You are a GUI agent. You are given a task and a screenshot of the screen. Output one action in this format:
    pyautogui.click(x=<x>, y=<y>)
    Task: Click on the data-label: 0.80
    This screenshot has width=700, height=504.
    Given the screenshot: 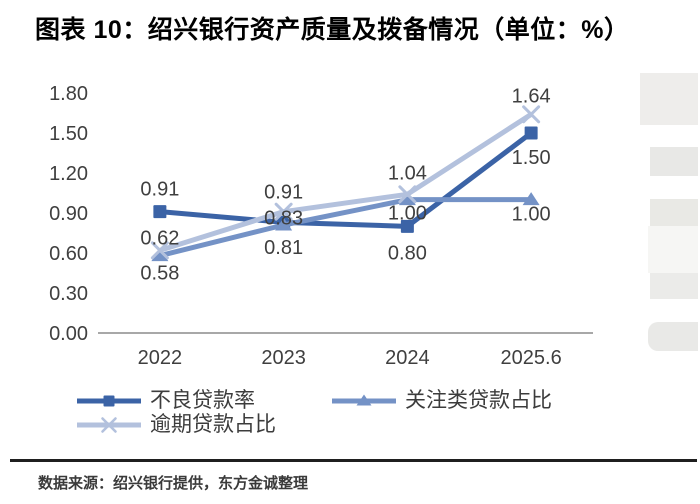 What is the action you would take?
    pyautogui.click(x=407, y=253)
    